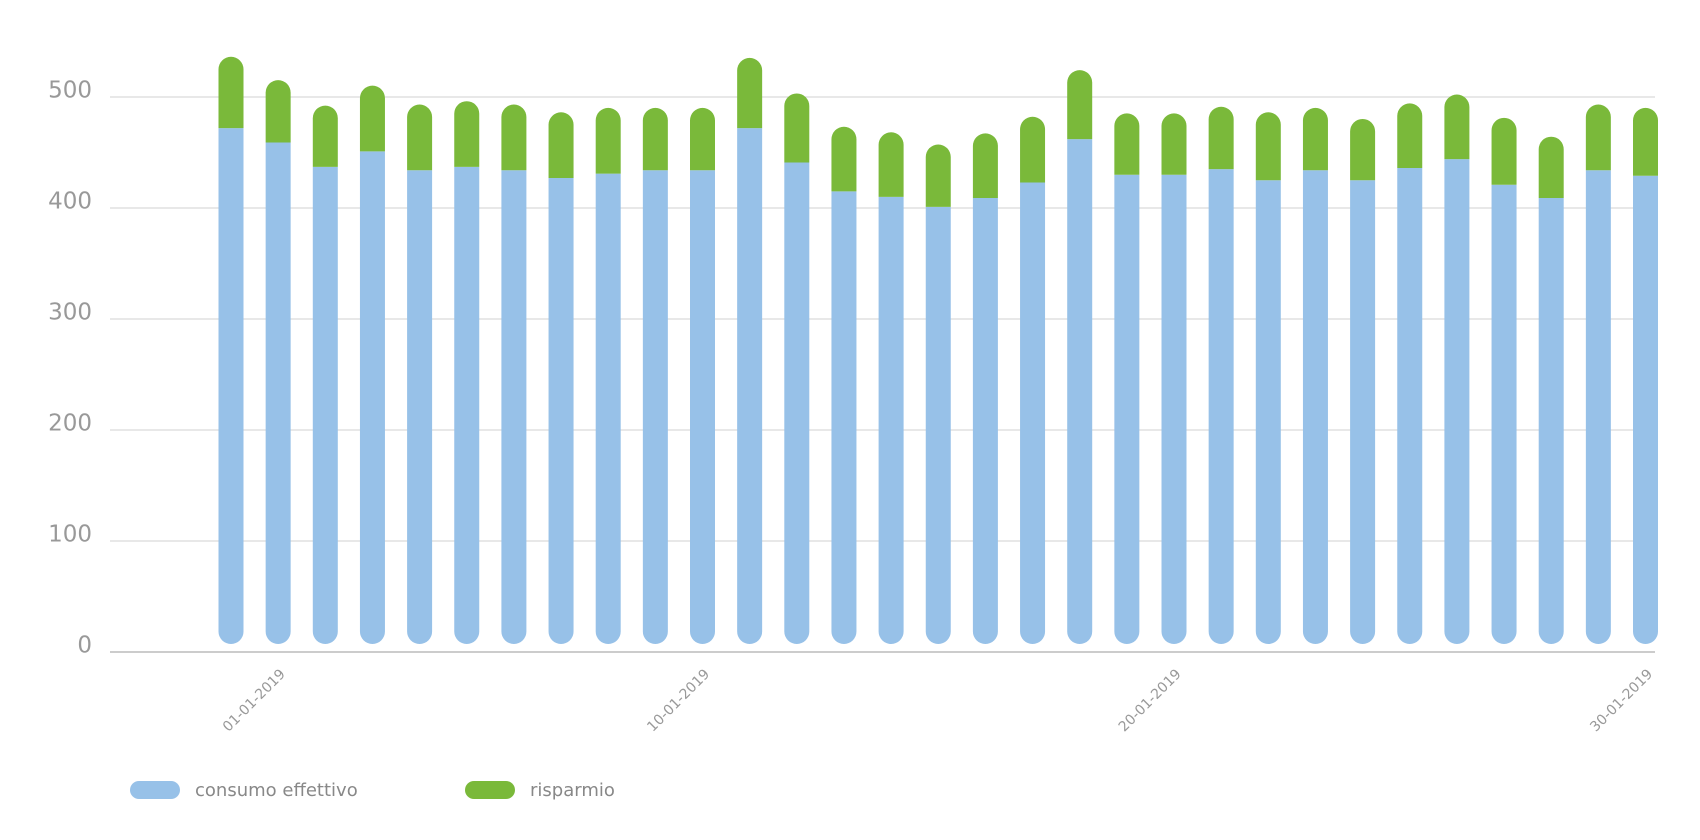 The image size is (1700, 840). Describe the element at coordinates (678, 700) in the screenshot. I see `x-tick-label: 10-01-2019` at that location.